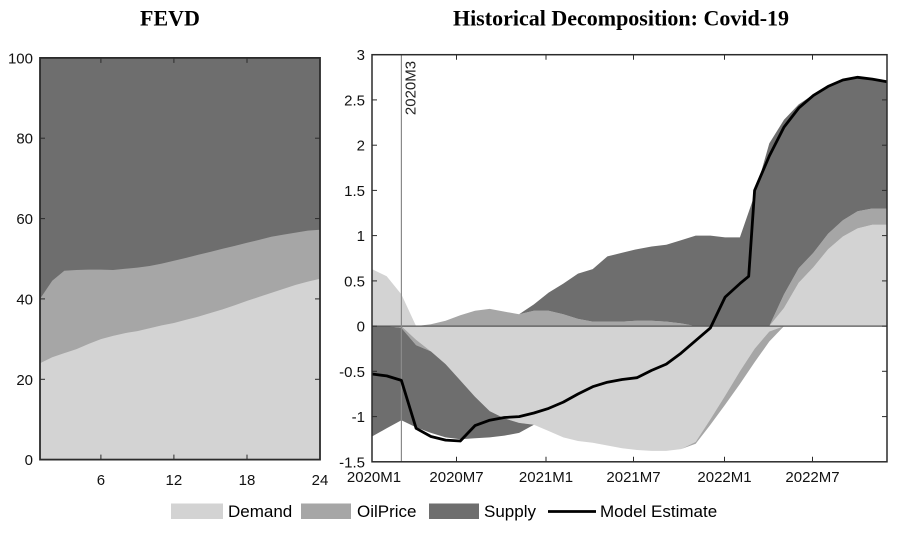 The width and height of the screenshot is (903, 538). What do you see at coordinates (354, 100) in the screenshot?
I see `svg-text: 2.5` at bounding box center [354, 100].